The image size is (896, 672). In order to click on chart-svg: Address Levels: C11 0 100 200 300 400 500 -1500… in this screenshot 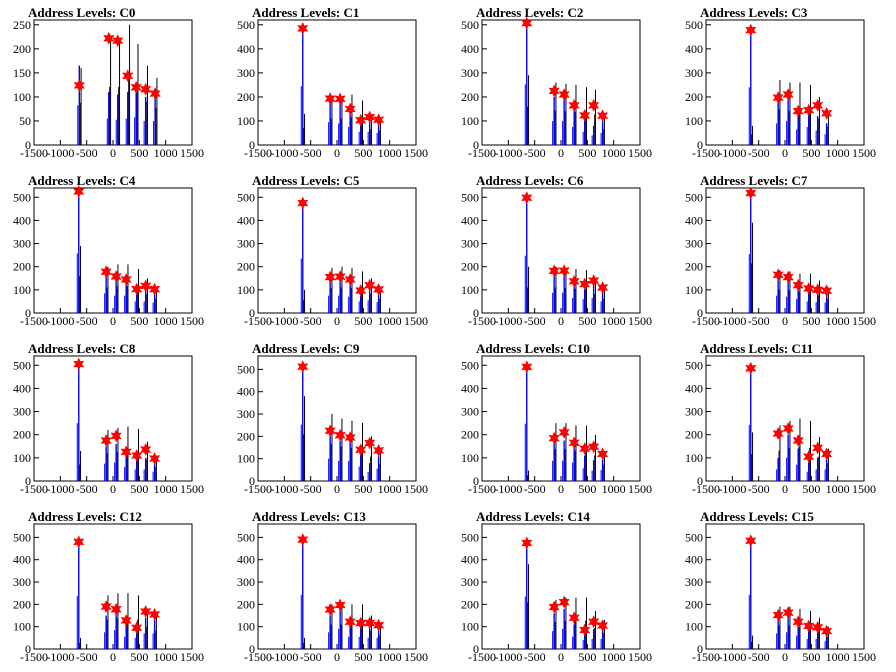, I will do `click(780, 418)`.